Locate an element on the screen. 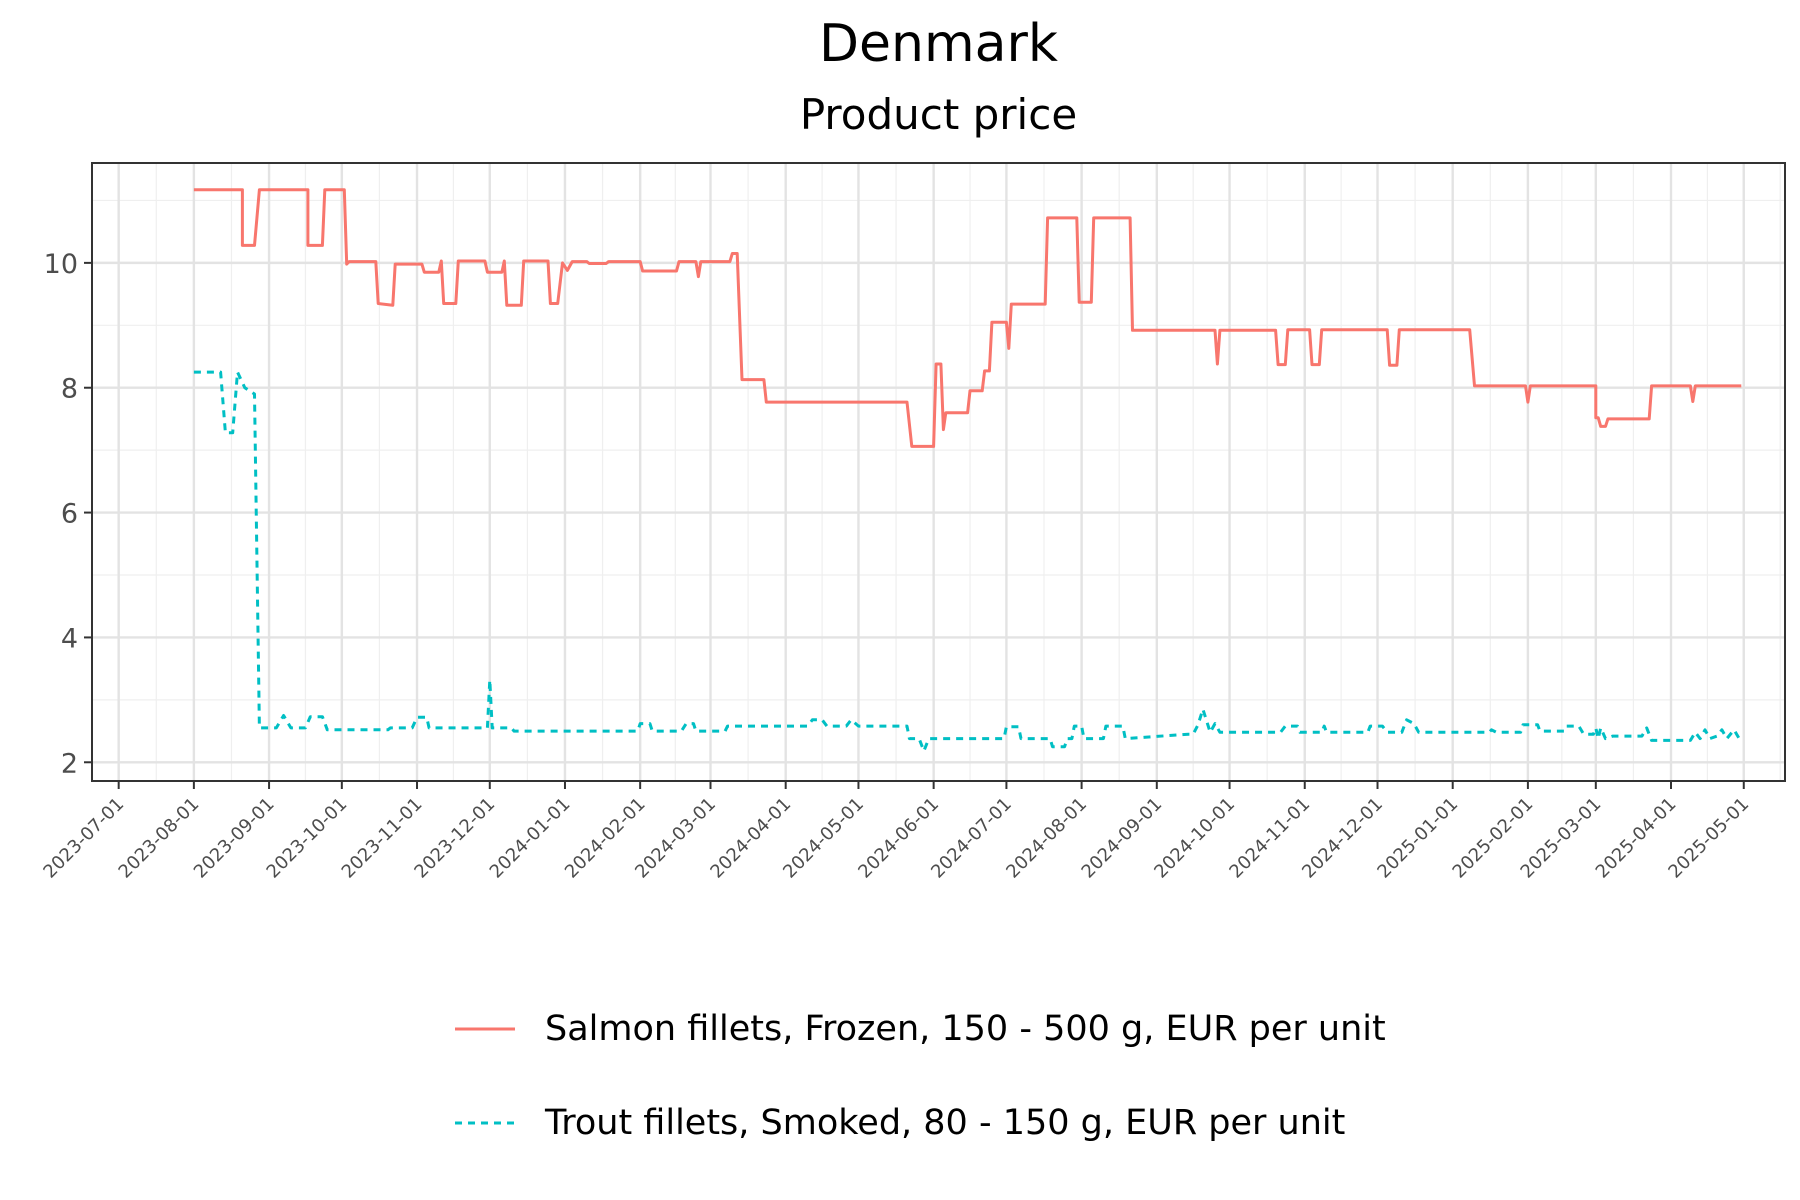 The height and width of the screenshot is (1200, 1800). y-tick-label: 10 is located at coordinates (61, 264).